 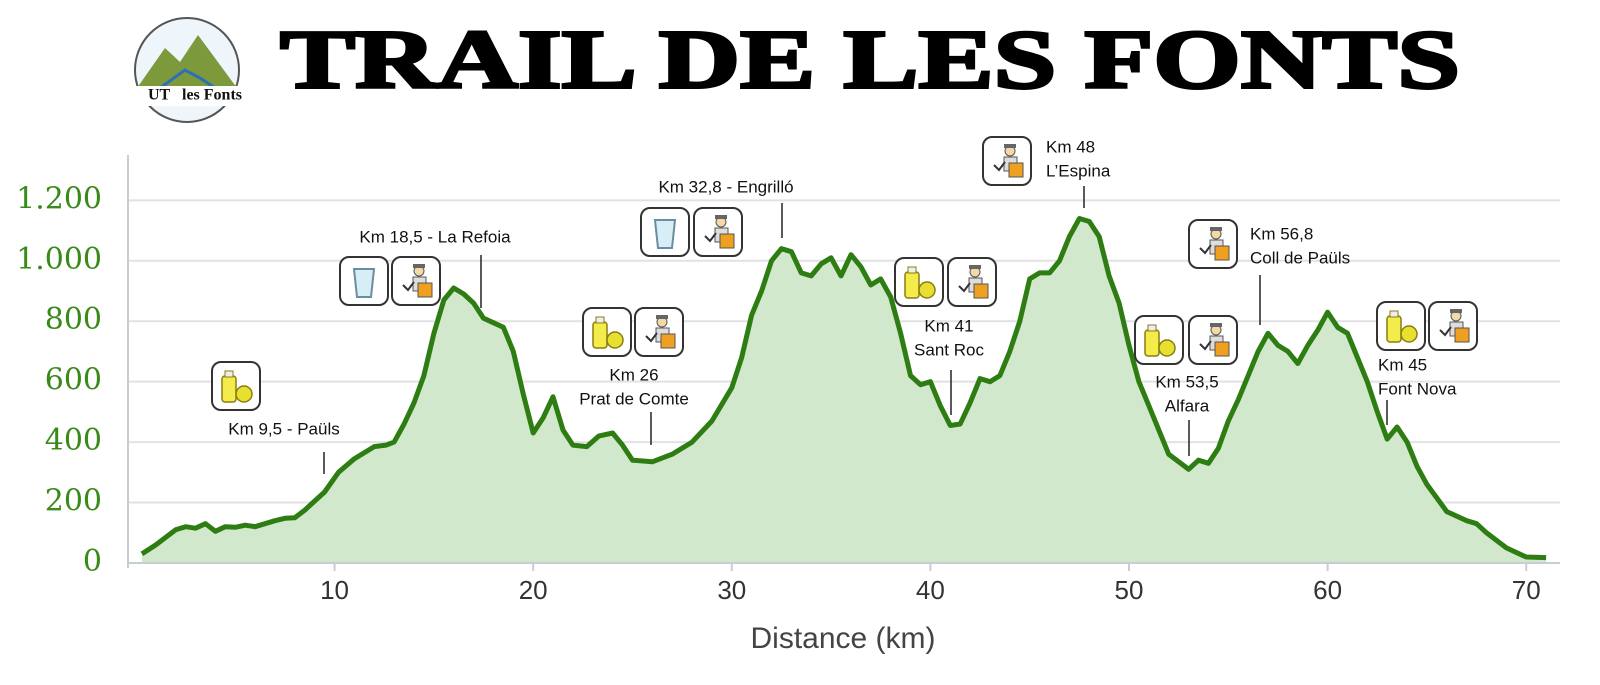 What do you see at coordinates (870, 59) in the screenshot?
I see `chart-title: TRAIL DE LES FONTS` at bounding box center [870, 59].